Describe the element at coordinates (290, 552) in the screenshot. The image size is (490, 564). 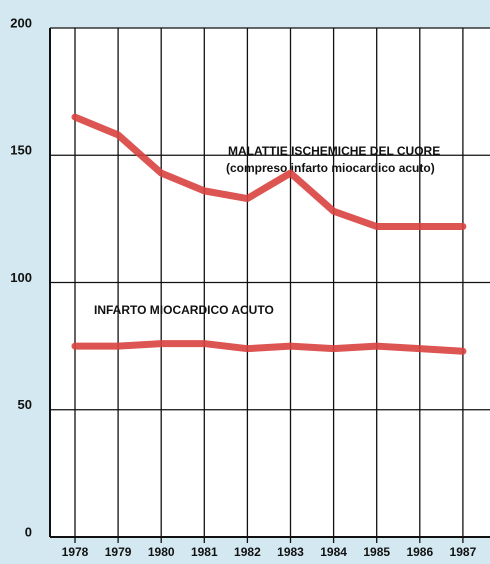
I see `x-tick-label: 1983` at that location.